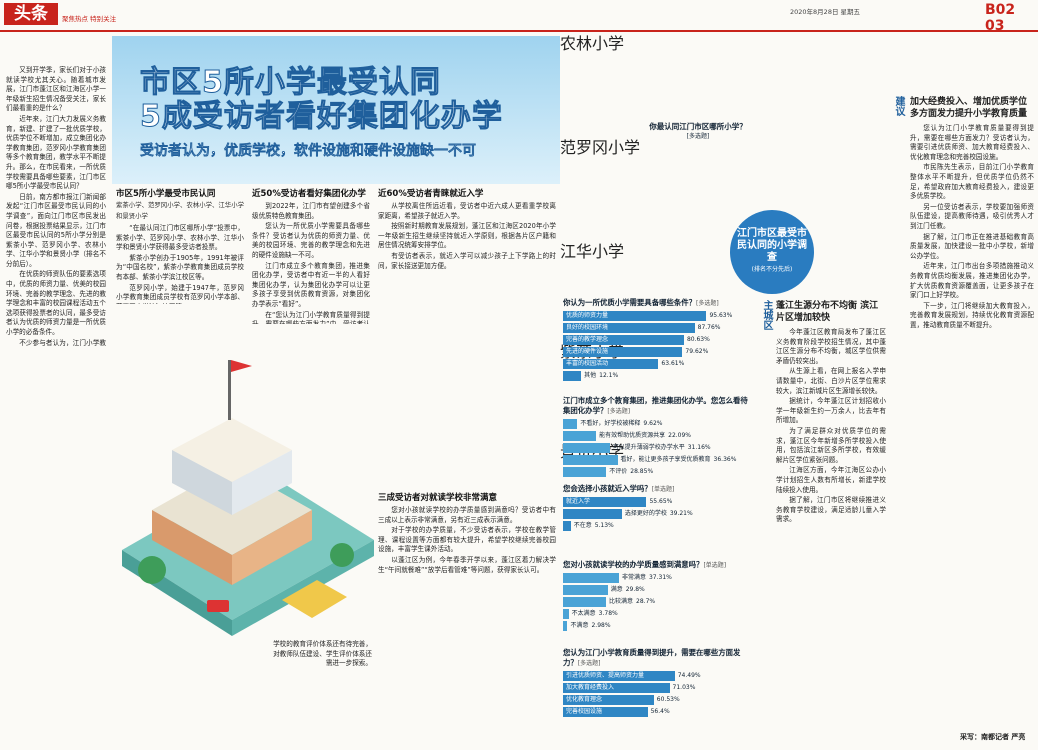 The image size is (1038, 750). I want to click on survey-question: 江门市成立多个教育集团，推进集团化办学。您怎么看待集团化办学？[多选题], so click(659, 406).